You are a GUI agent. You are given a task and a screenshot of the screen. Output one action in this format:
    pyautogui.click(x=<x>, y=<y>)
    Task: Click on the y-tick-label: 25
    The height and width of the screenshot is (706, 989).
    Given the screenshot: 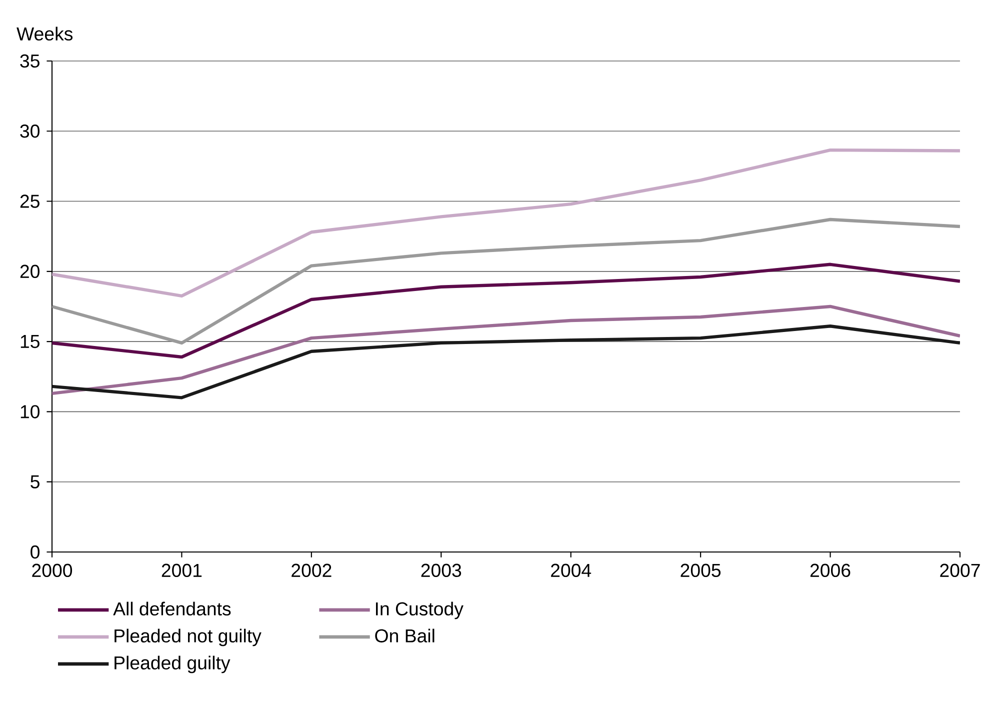 What is the action you would take?
    pyautogui.click(x=30, y=201)
    